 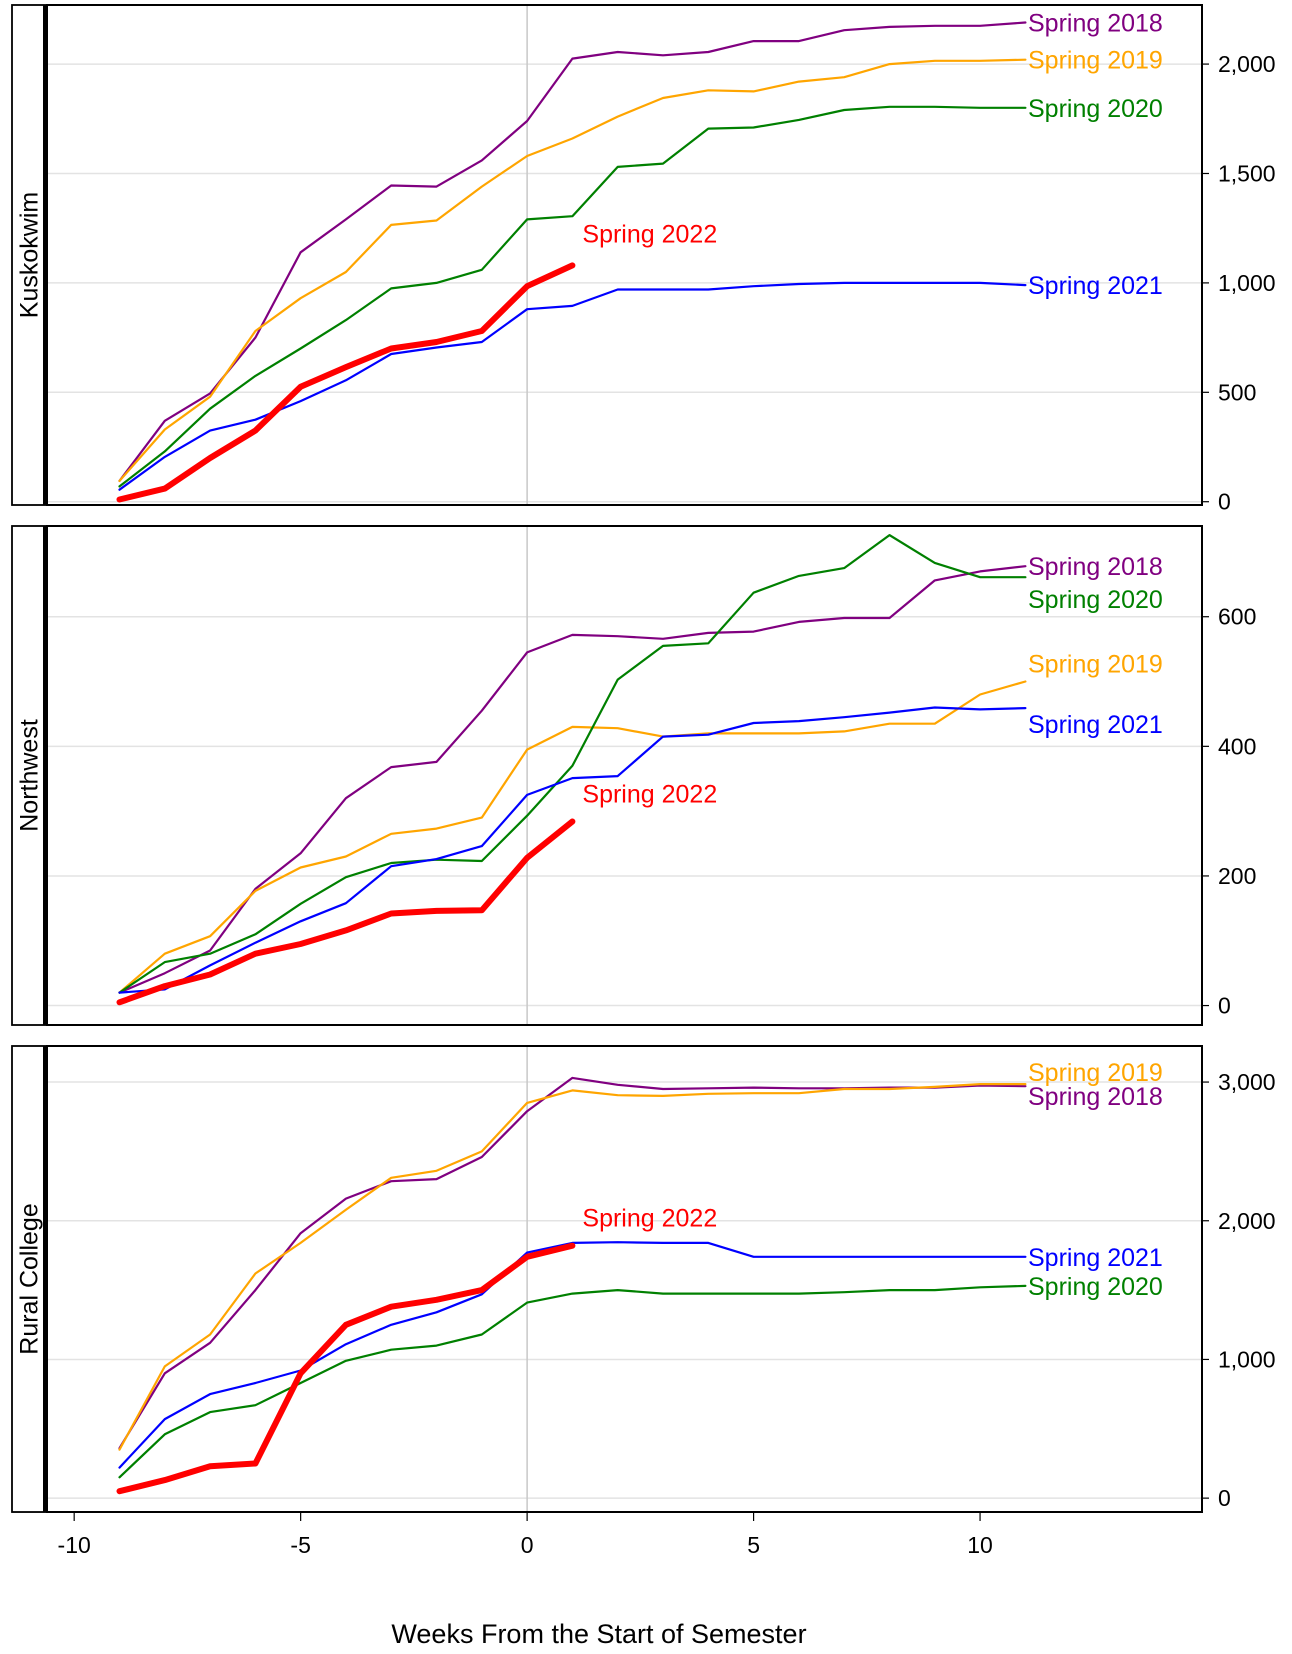 What do you see at coordinates (300, 1545) in the screenshot?
I see `x-tick-label: -5` at bounding box center [300, 1545].